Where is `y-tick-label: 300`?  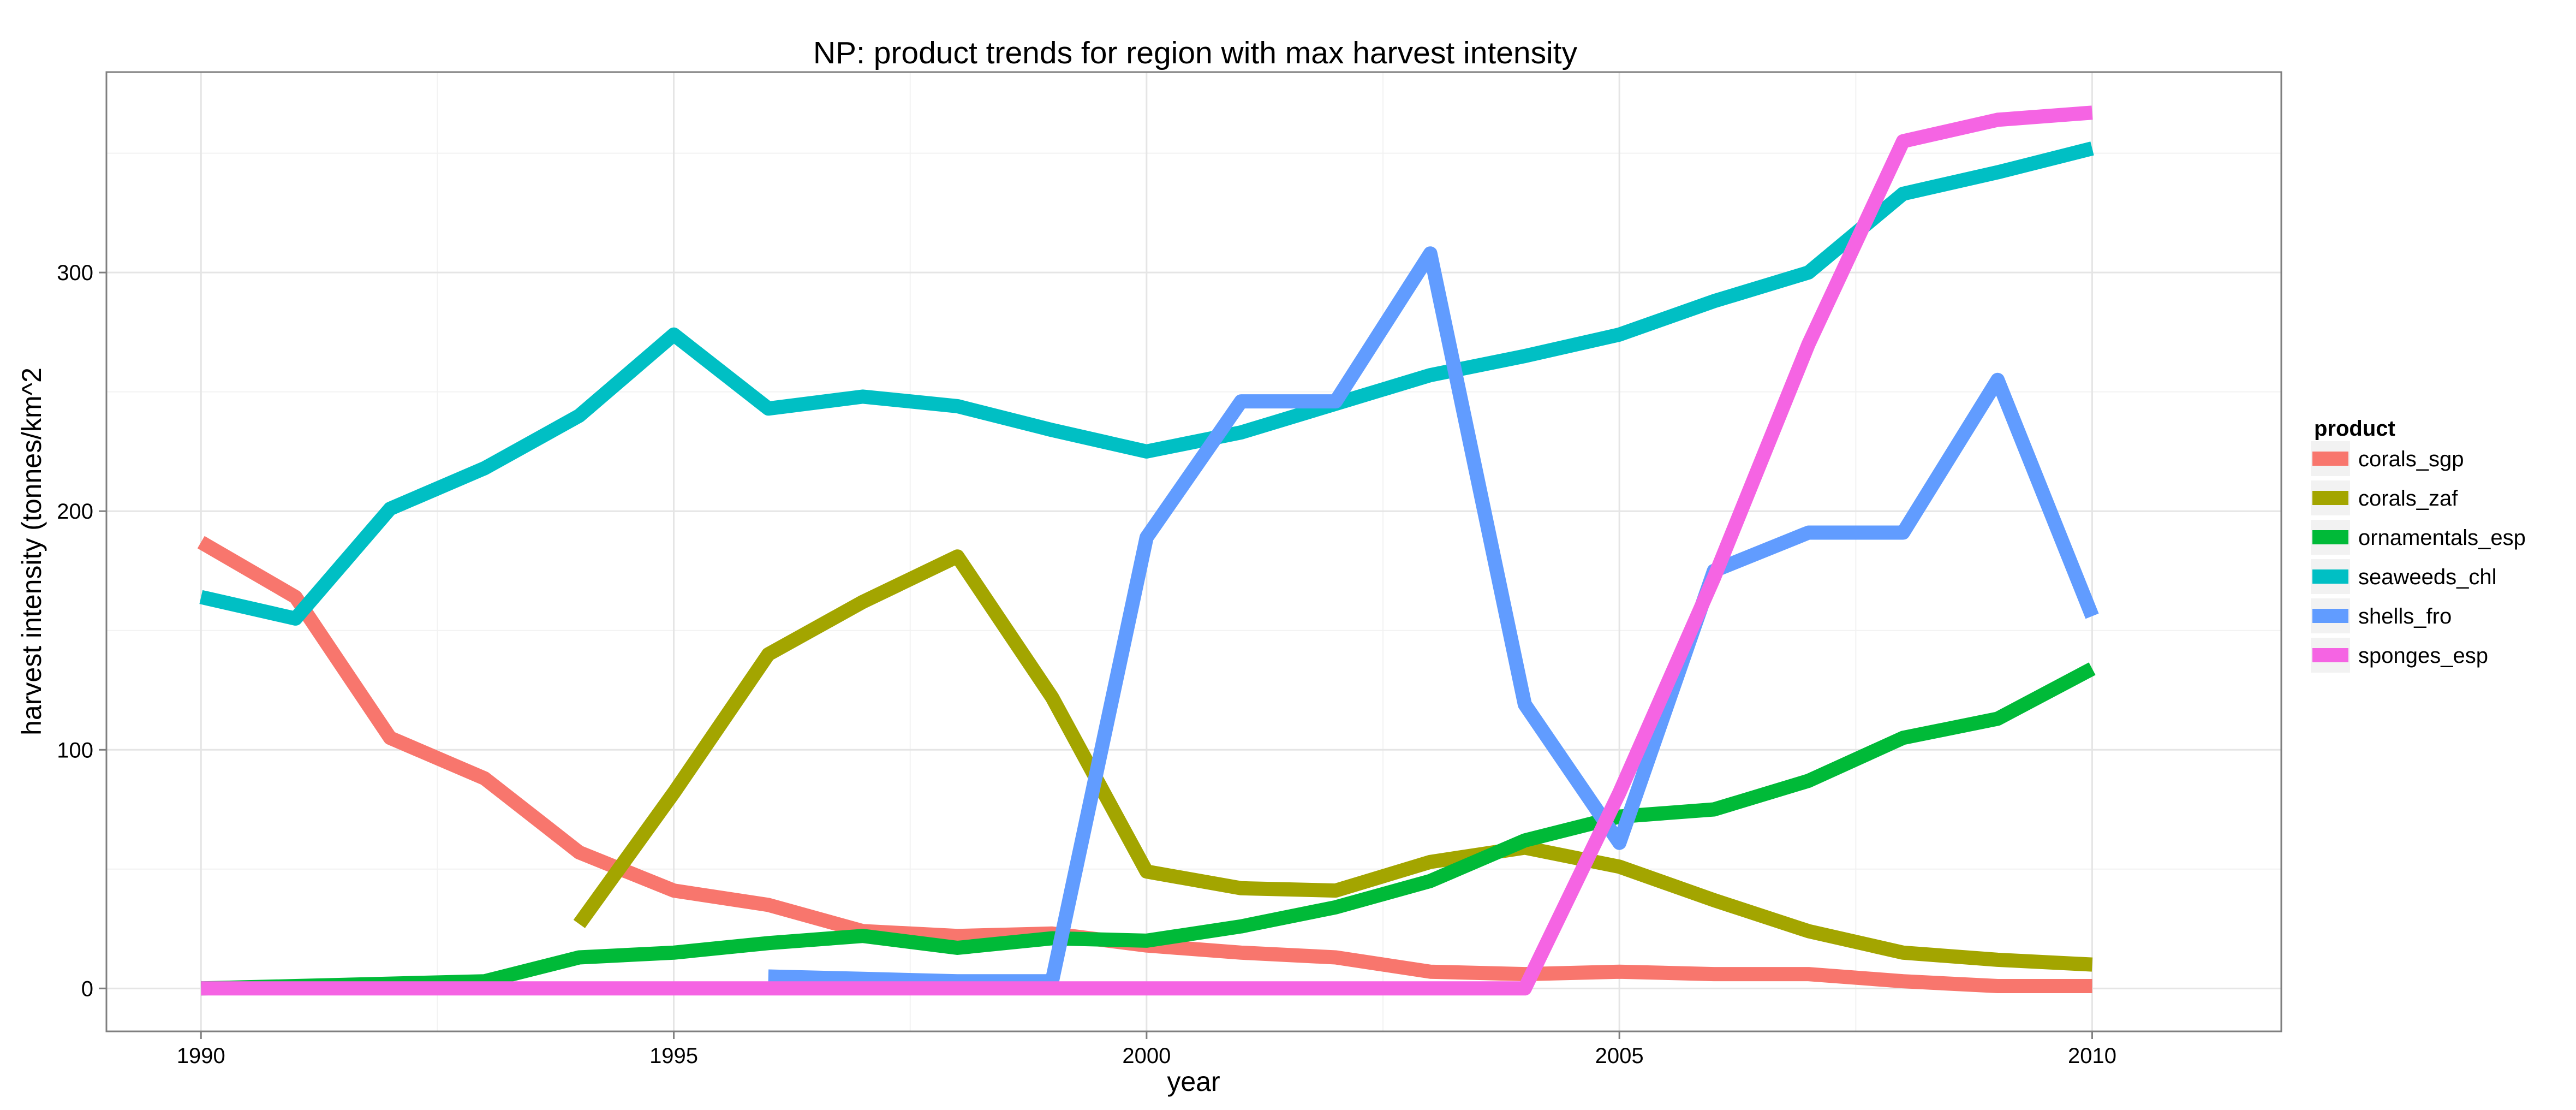
y-tick-label: 300 is located at coordinates (75, 273).